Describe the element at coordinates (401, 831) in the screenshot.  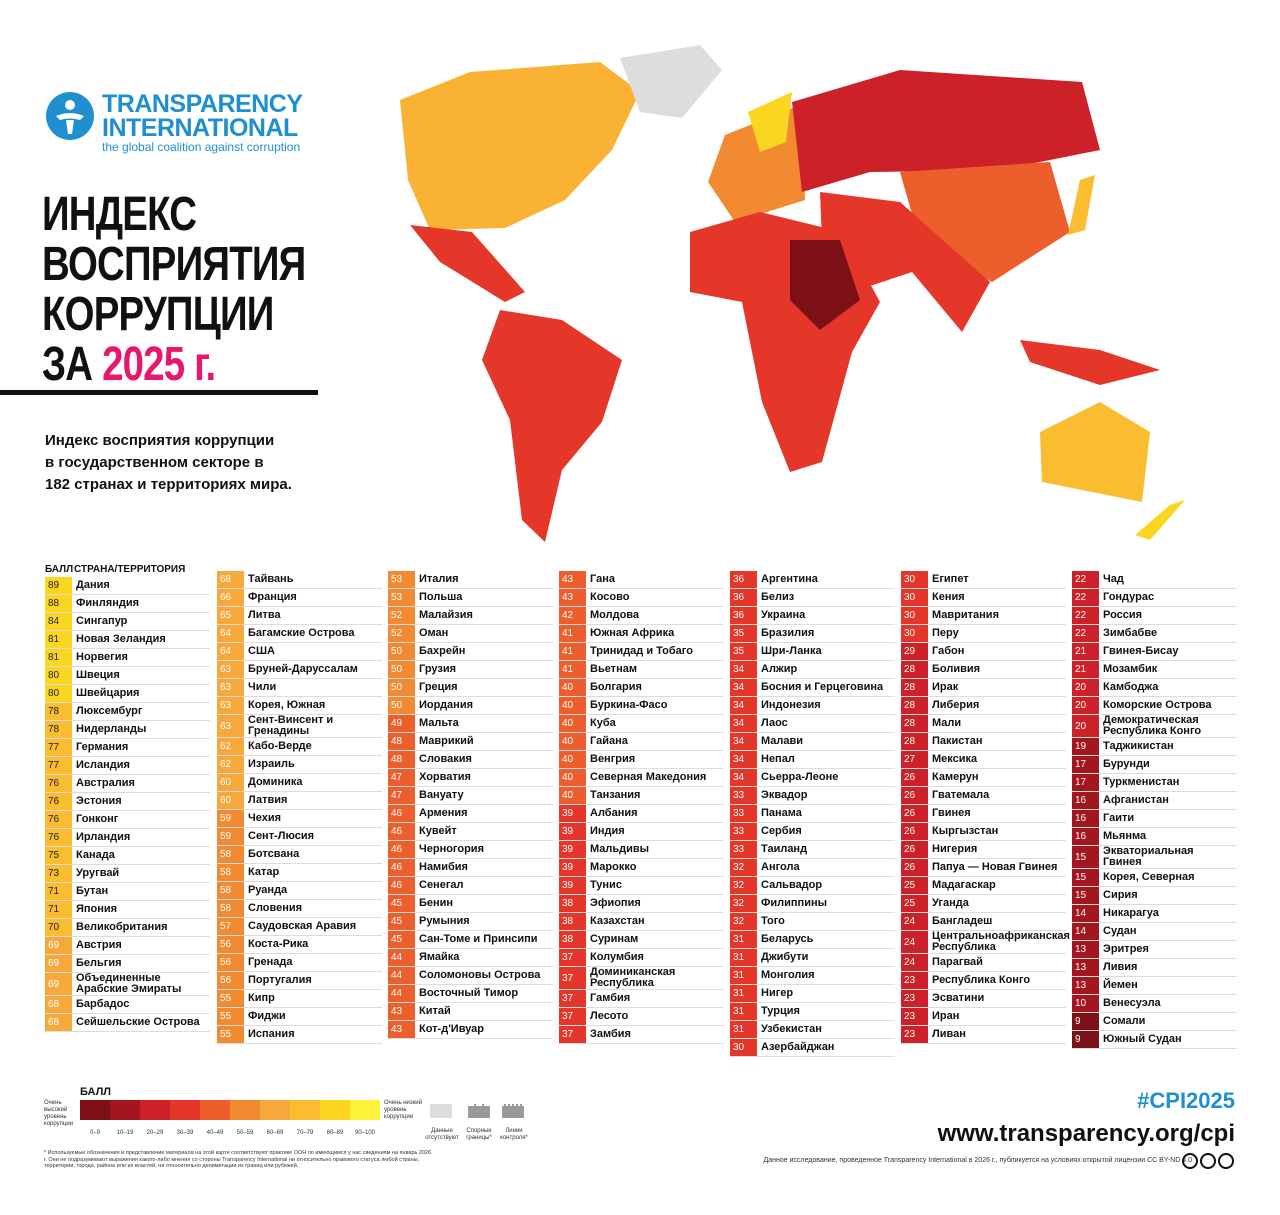
I see `score: 46` at that location.